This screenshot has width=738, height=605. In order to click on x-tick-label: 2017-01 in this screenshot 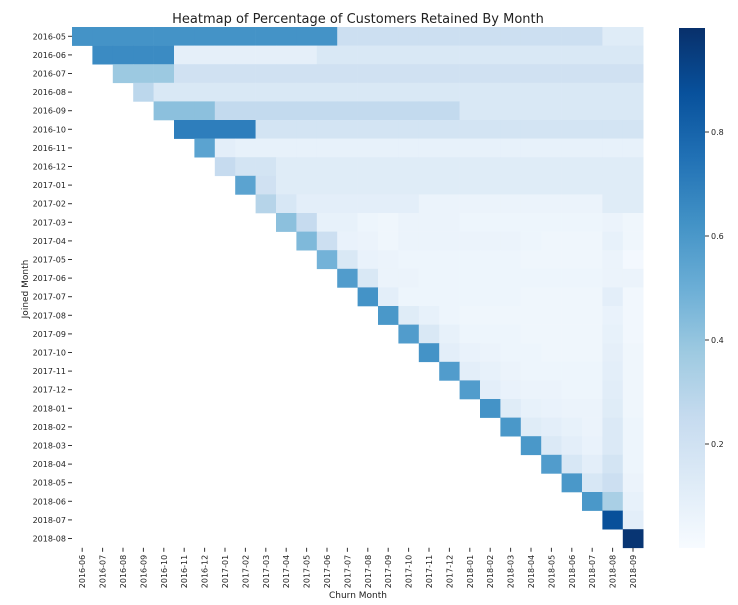, I will do `click(225, 571)`.